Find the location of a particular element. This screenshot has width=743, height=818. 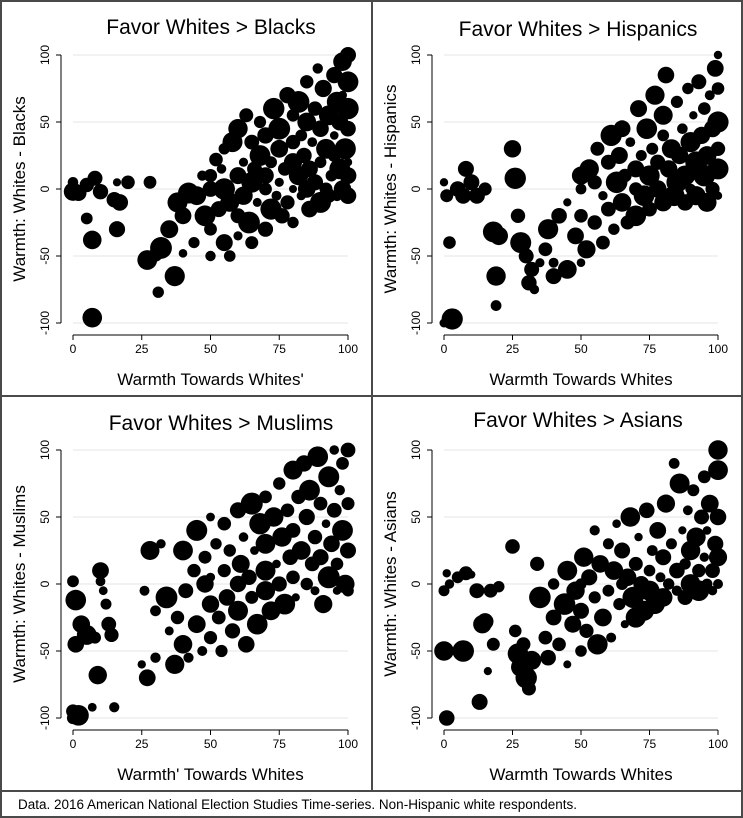

scatter-points is located at coordinates (584, 190).